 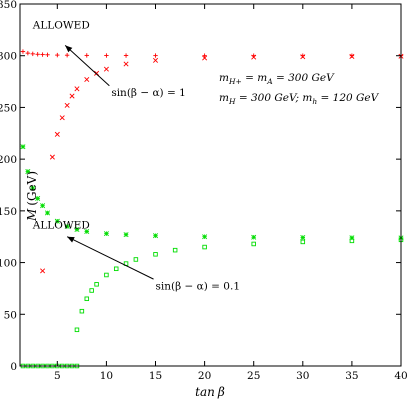 What do you see at coordinates (8, 108) in the screenshot?
I see `y-tick-label: 250` at bounding box center [8, 108].